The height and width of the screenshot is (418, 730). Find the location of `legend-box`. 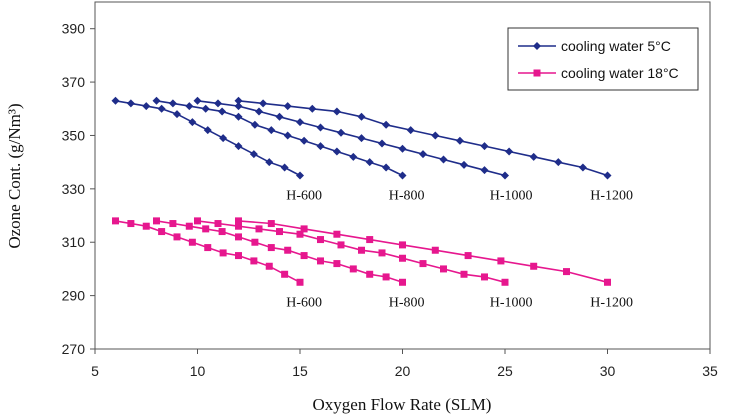

legend-box is located at coordinates (603, 59).